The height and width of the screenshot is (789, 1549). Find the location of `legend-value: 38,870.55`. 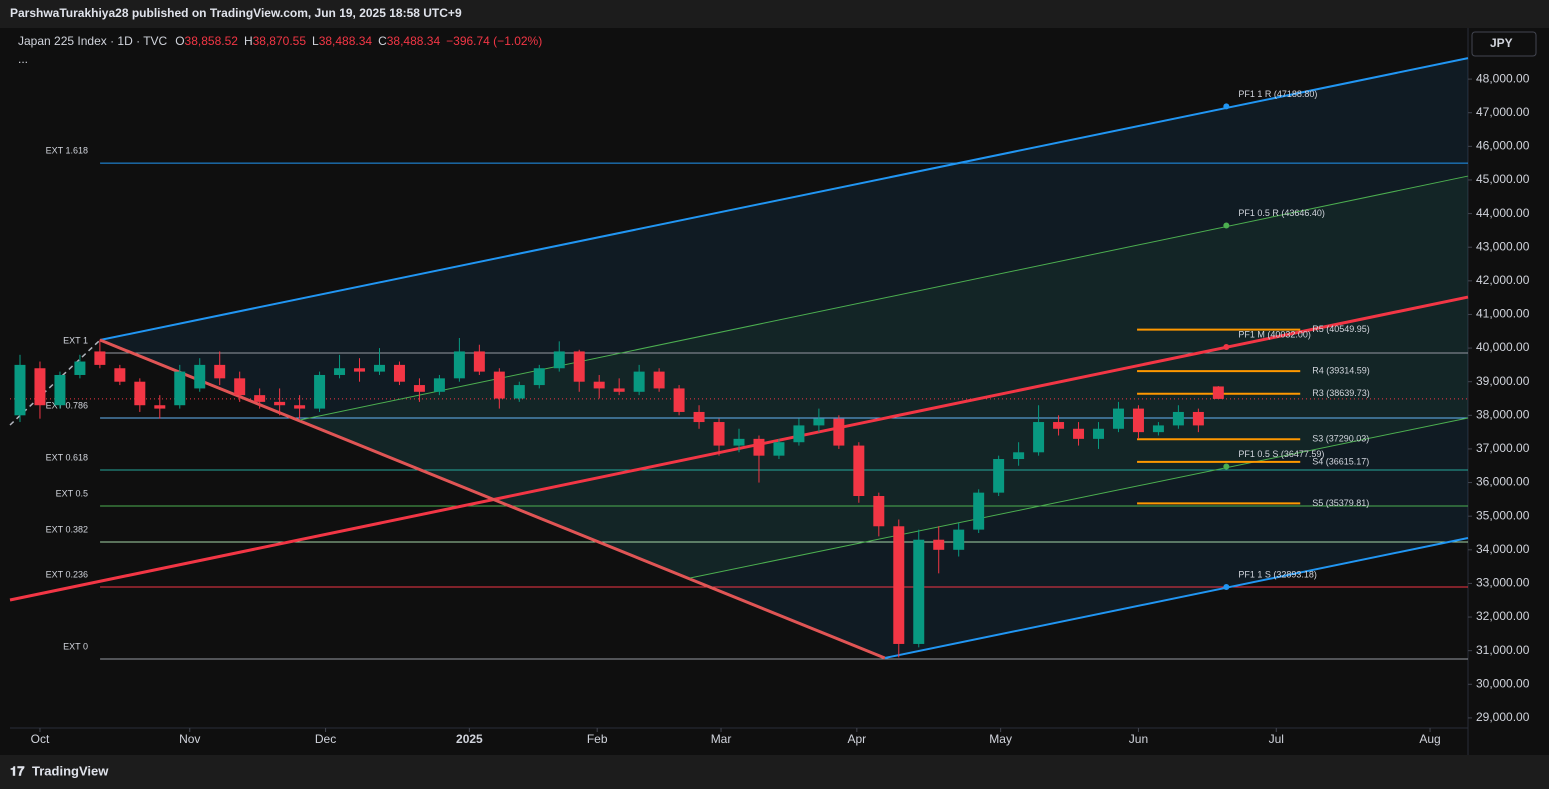

legend-value: 38,870.55 is located at coordinates (280, 41).